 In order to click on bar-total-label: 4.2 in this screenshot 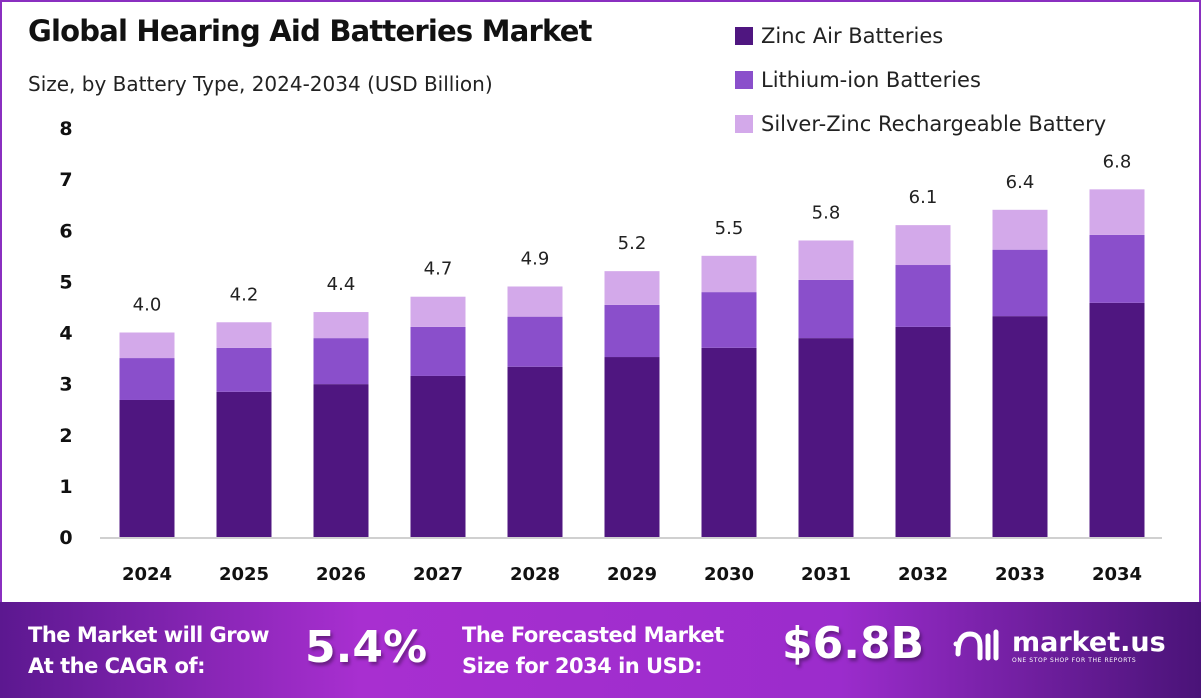, I will do `click(244, 294)`.